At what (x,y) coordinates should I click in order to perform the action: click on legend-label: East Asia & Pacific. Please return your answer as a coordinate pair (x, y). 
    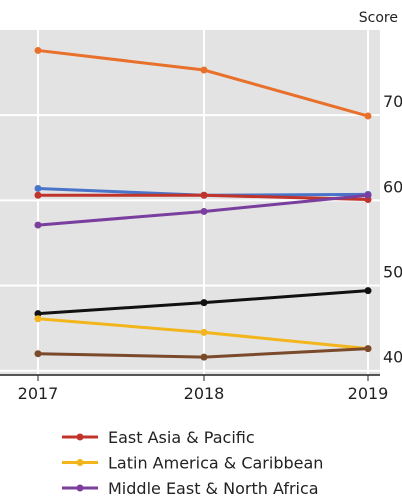
    Looking at the image, I should click on (181, 437).